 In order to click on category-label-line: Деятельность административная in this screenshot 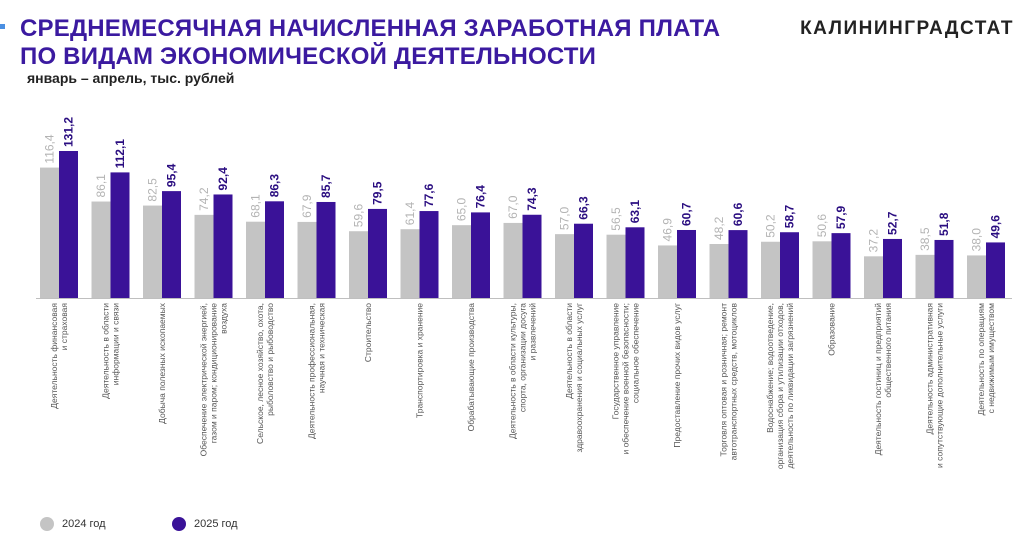, I will do `click(930, 369)`.